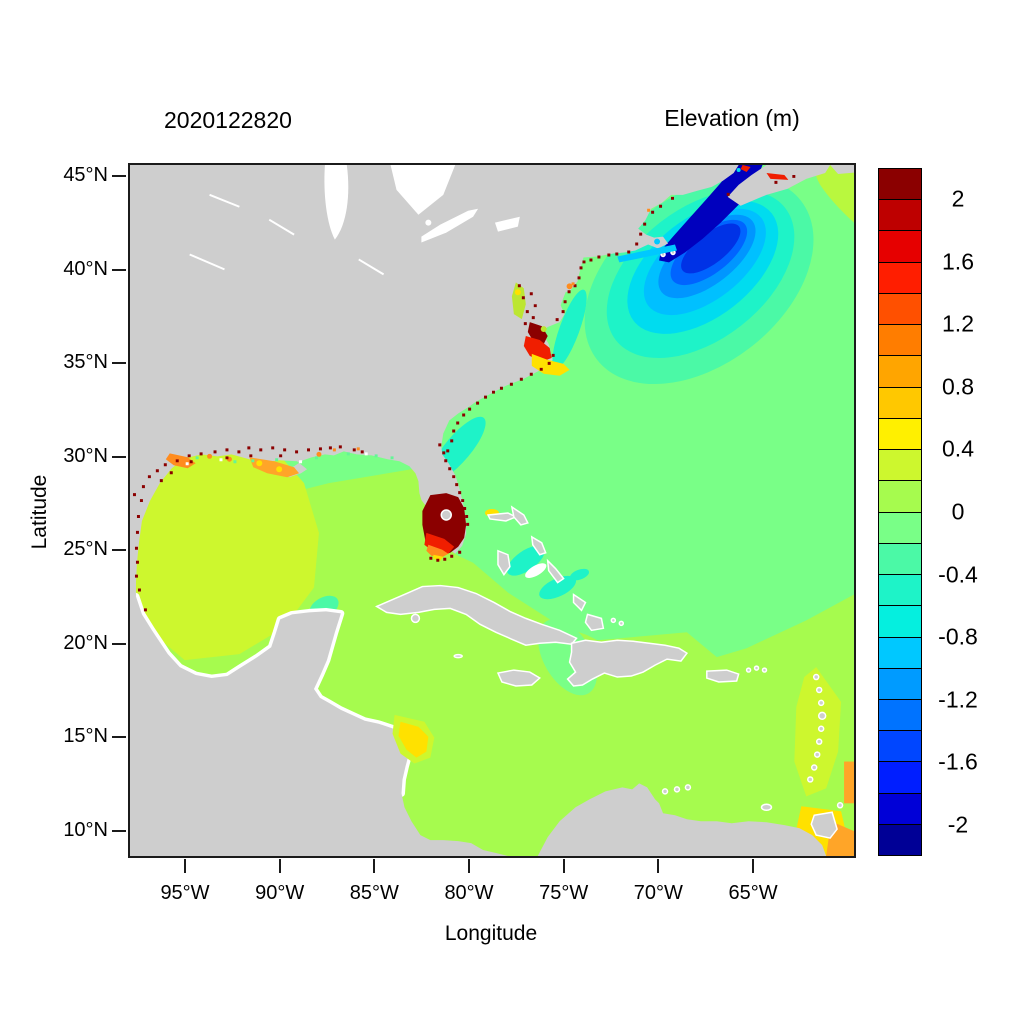  I want to click on x-axis-label: Longitude, so click(491, 933).